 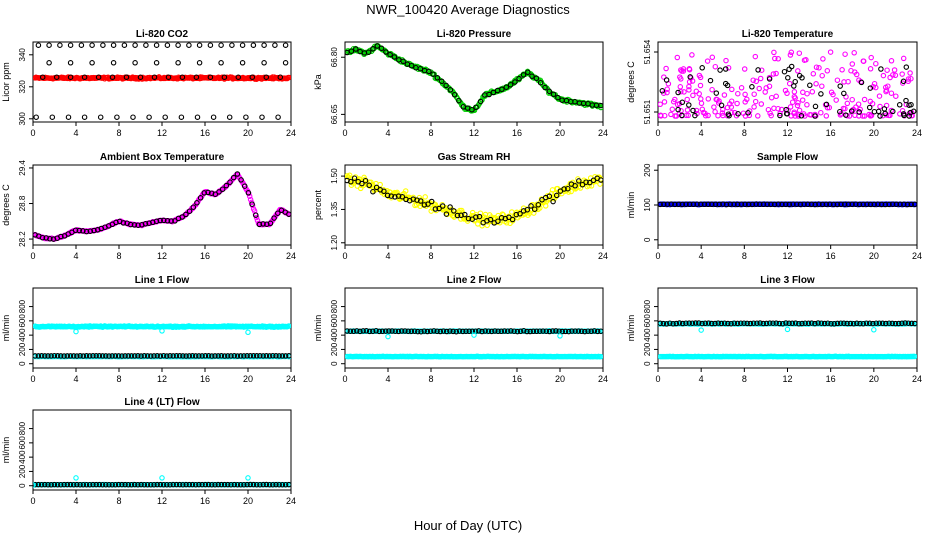 What do you see at coordinates (22, 321) in the screenshot?
I see `y-tick-label: 600` at bounding box center [22, 321].